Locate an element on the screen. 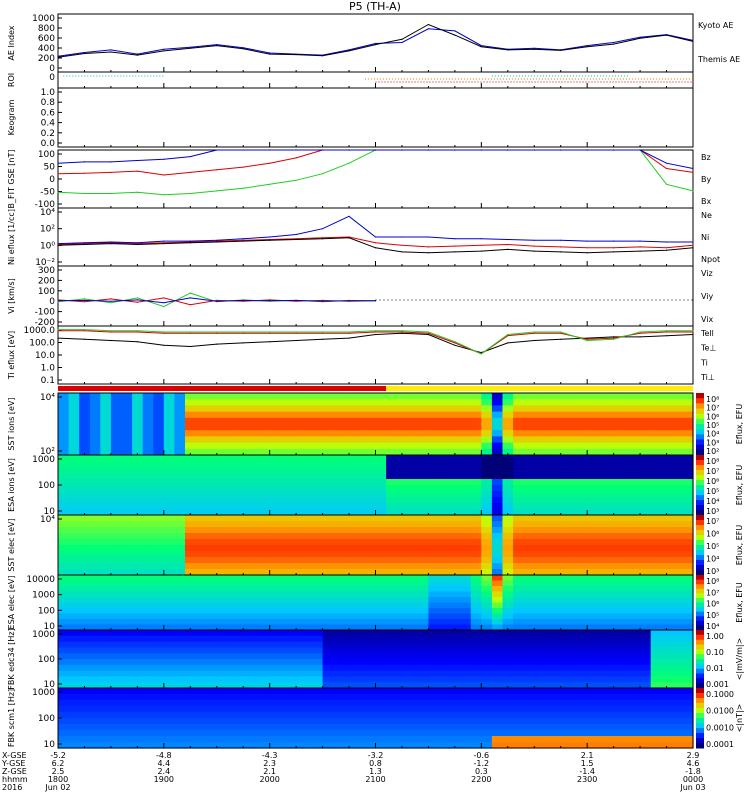 The height and width of the screenshot is (800, 750). esa_elec-colorbar-cell is located at coordinates (700, 596).